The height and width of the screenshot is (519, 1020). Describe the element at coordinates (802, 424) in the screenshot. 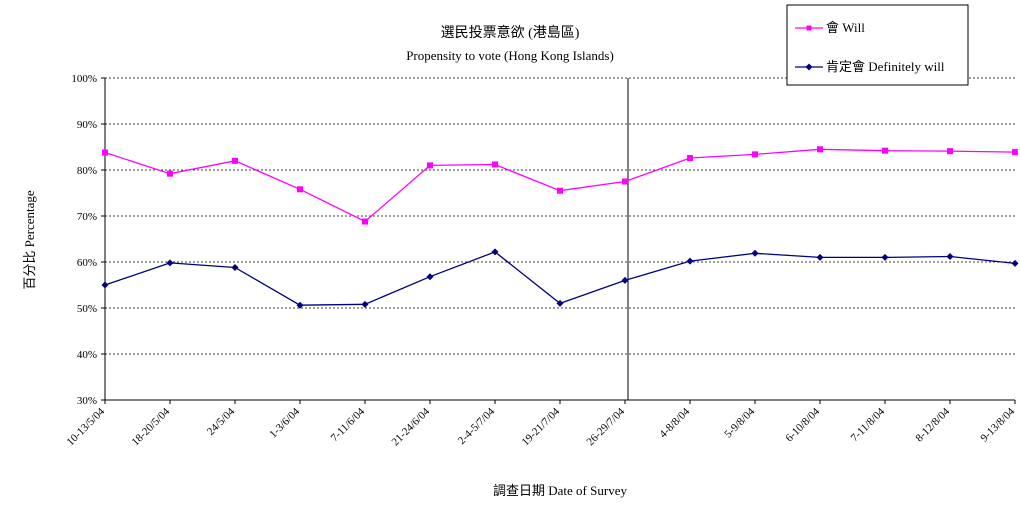

I see `x-tick-label: 6-10/8/04` at that location.